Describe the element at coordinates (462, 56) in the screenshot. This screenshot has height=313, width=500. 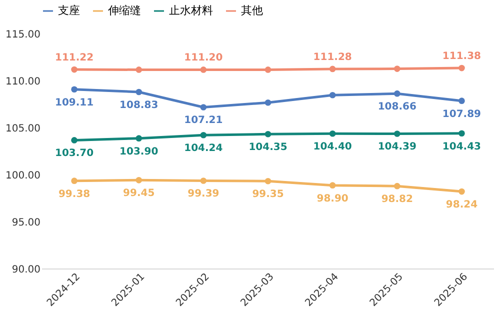
I see `data-label: 111.38` at that location.